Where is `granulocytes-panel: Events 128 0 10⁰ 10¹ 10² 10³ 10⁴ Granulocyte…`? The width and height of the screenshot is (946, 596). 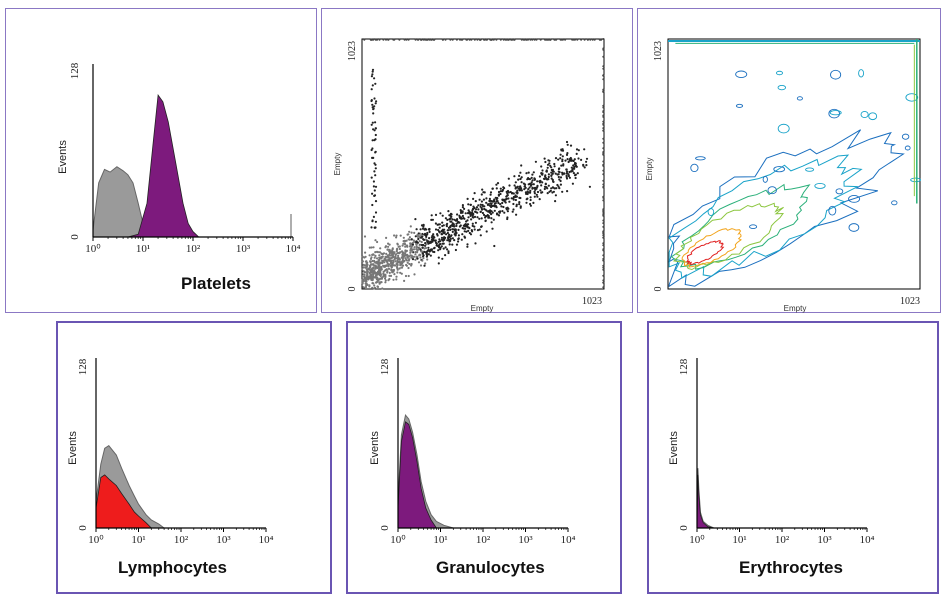
granulocytes-panel: Events 128 0 10⁰ 10¹ 10² 10³ 10⁴ Granulocyte… is located at coordinates (484, 457).